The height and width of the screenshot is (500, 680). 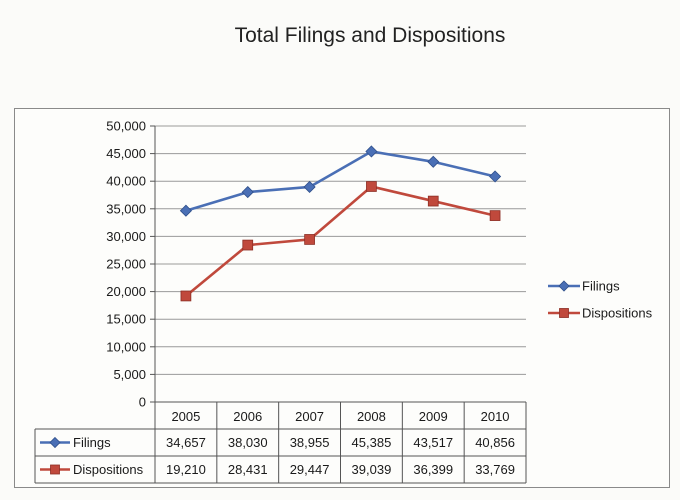 What do you see at coordinates (309, 416) in the screenshot?
I see `x-category-label: 2007` at bounding box center [309, 416].